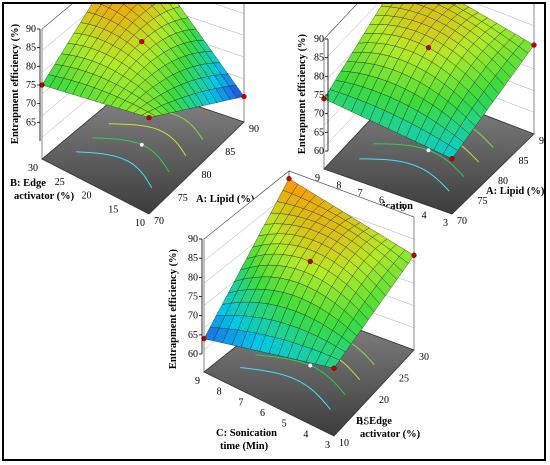  I want to click on floor-plane, so click(143, 149).